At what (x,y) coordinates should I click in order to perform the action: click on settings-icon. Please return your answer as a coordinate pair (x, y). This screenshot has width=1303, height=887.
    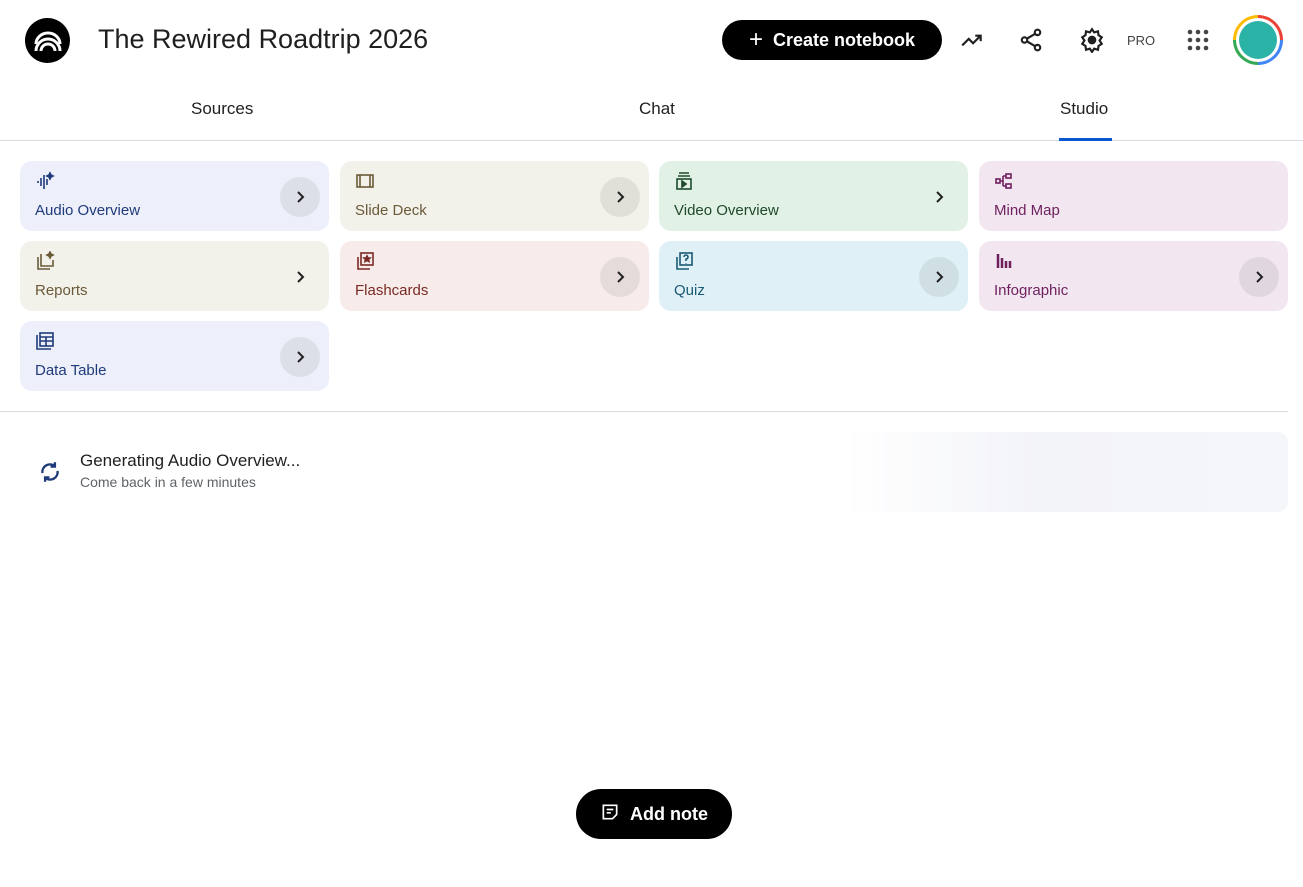
    Looking at the image, I should click on (1092, 40).